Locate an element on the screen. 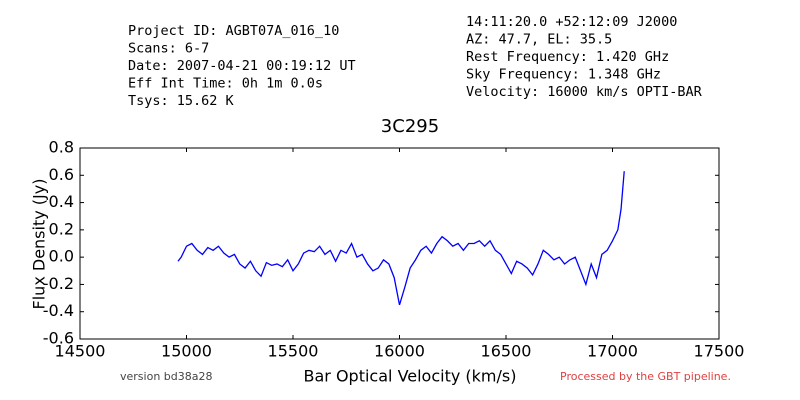  y-tick-label: -0.6 is located at coordinates (58, 338).